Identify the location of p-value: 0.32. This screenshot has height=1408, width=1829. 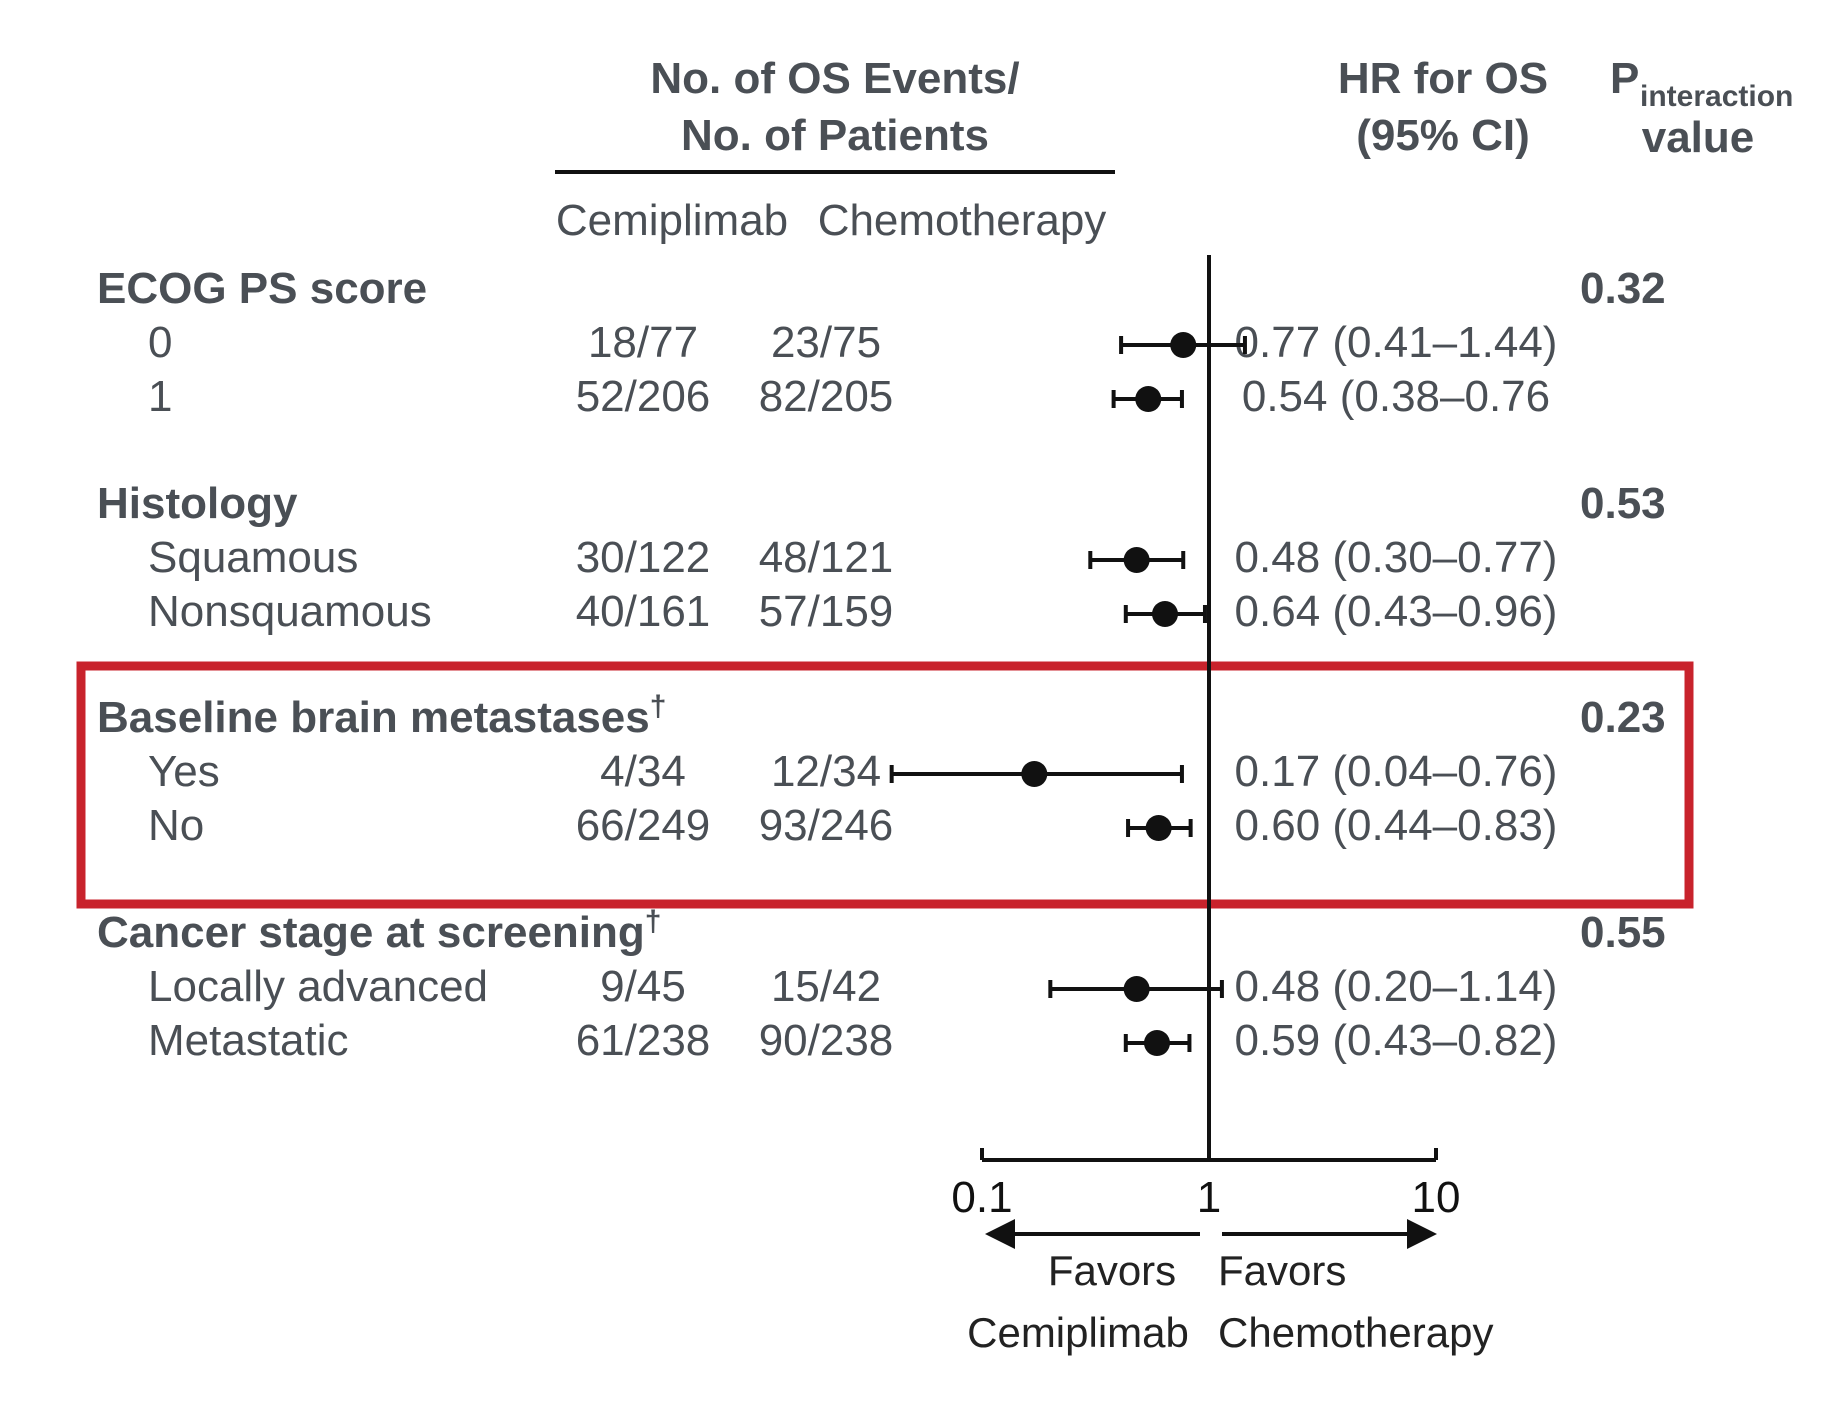
(1623, 288).